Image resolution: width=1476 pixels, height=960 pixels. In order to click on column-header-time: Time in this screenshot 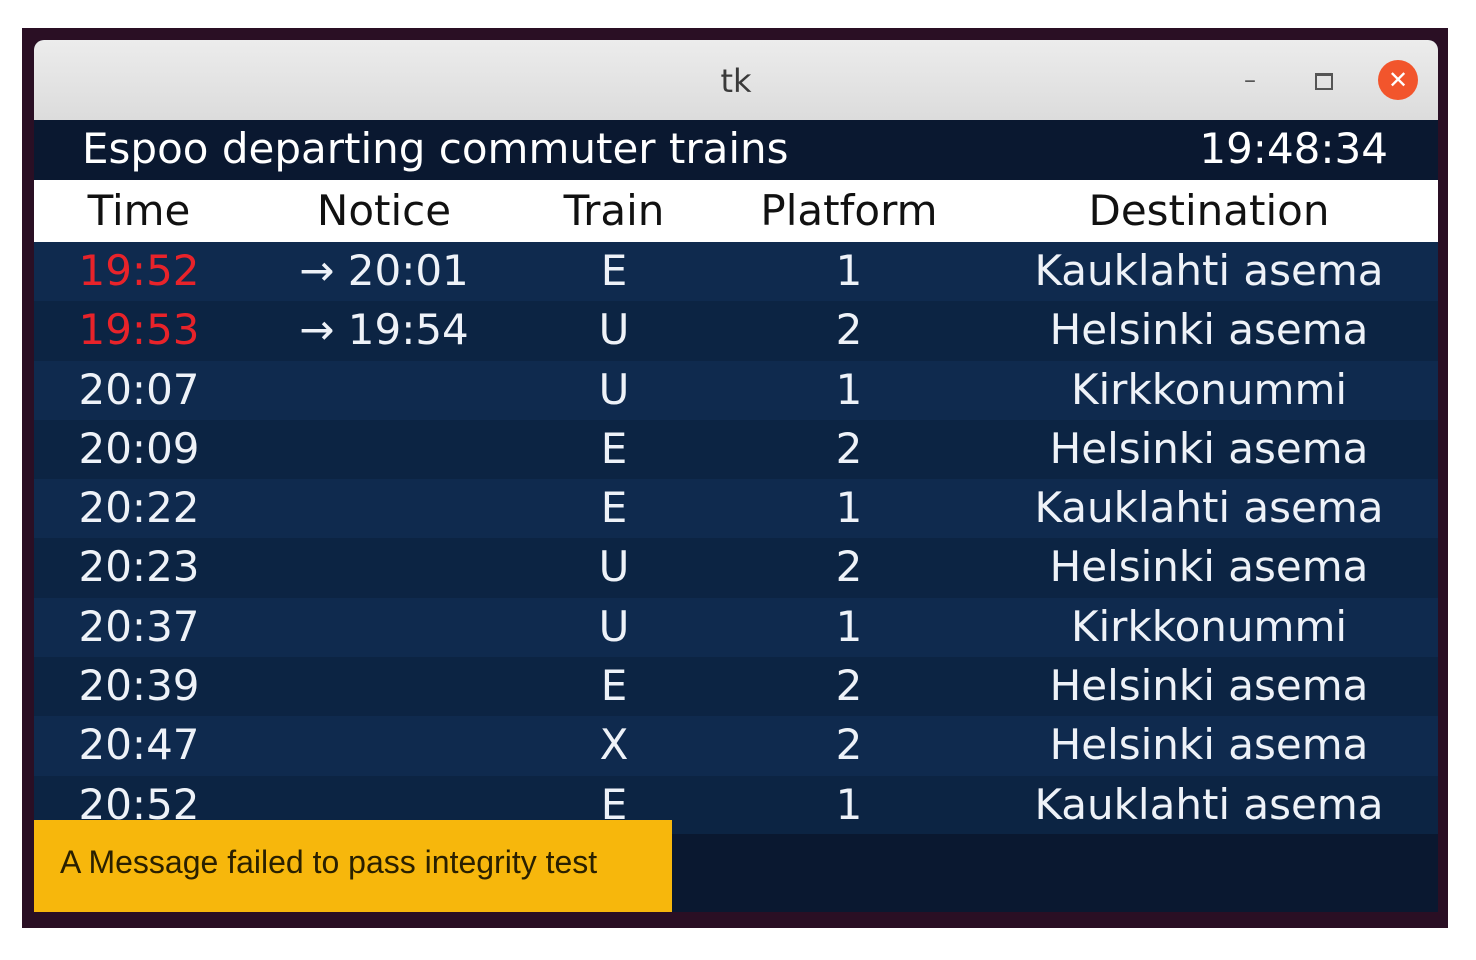, I will do `click(139, 210)`.